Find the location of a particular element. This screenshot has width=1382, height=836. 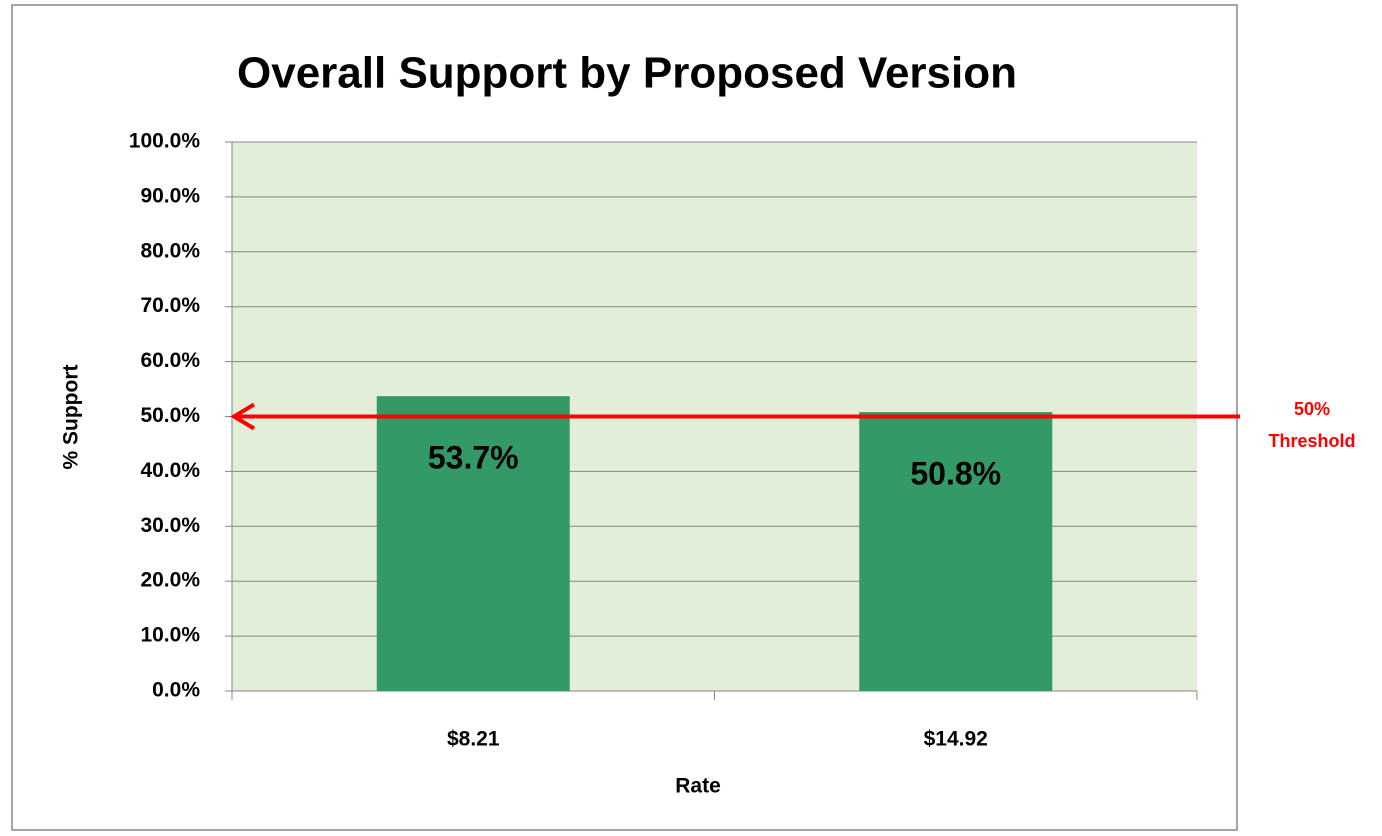

y-tick-label: 0.0% is located at coordinates (176, 690).